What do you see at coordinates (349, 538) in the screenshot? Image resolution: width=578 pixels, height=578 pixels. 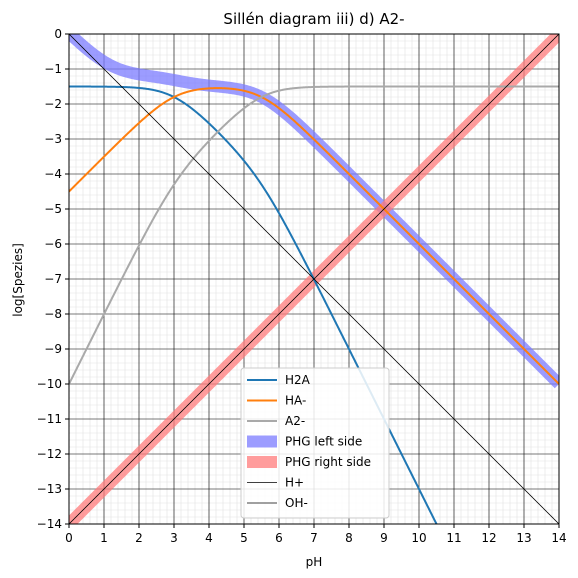 I see `x-tick-label: 8` at bounding box center [349, 538].